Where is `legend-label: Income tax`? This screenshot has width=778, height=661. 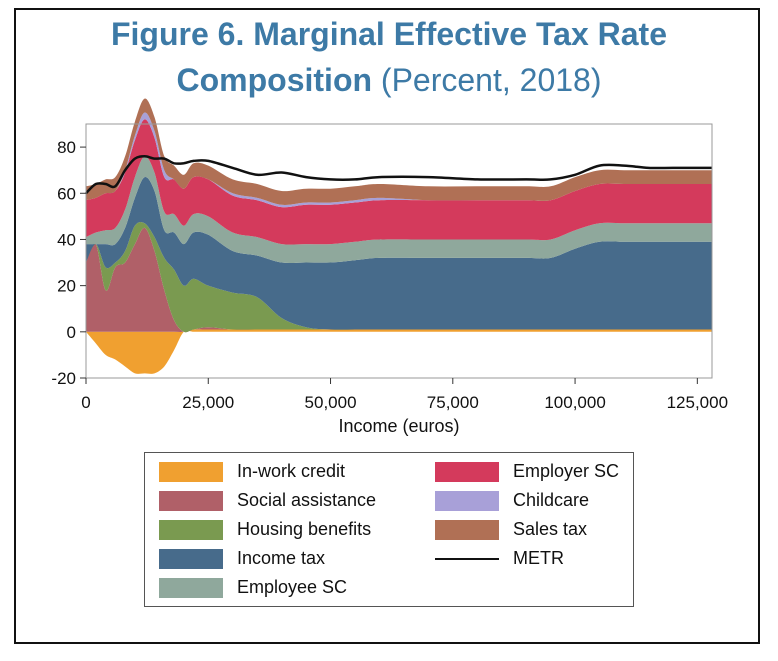
legend-label: Income tax is located at coordinates (281, 558).